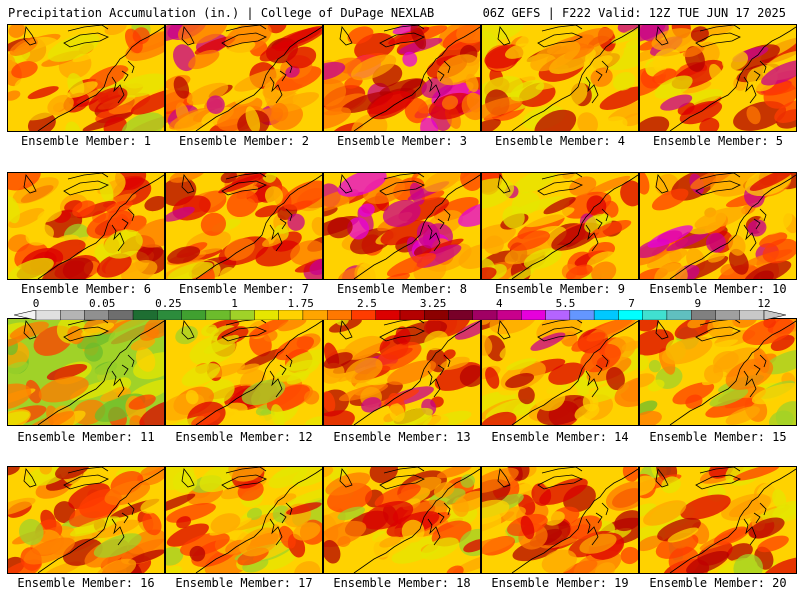  I want to click on colorbar-label: 2.5, so click(366, 303).